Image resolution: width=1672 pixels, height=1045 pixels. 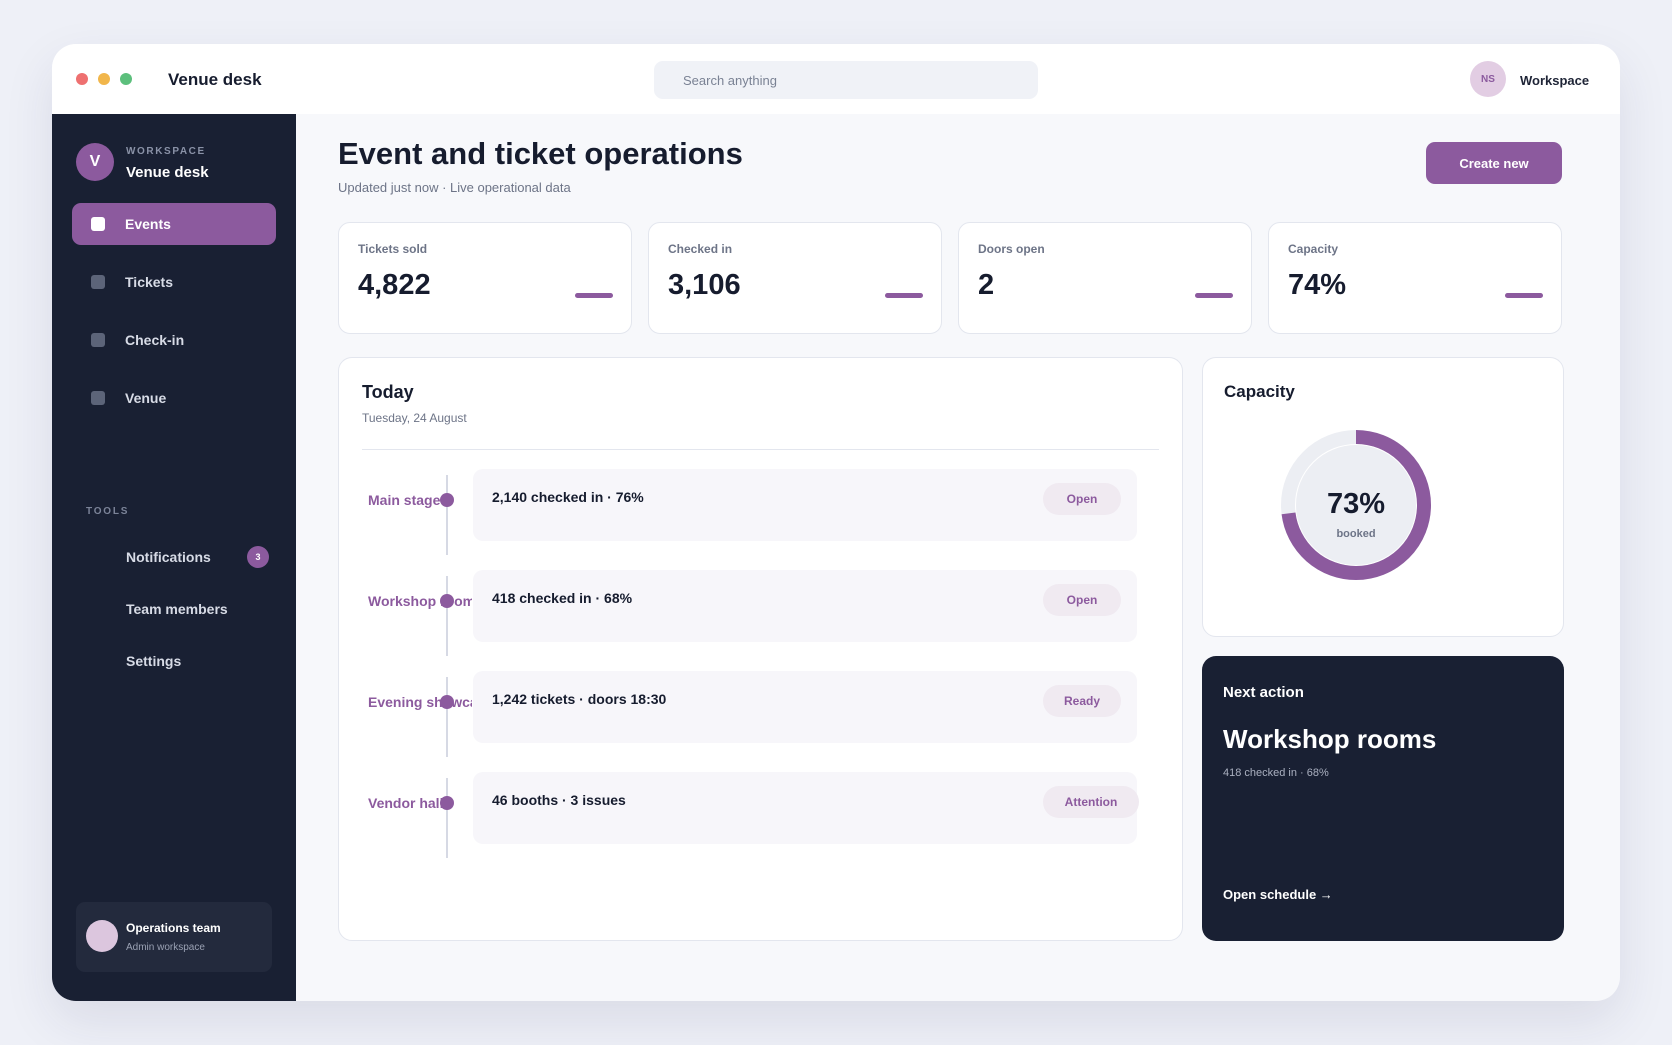 What do you see at coordinates (1488, 79) in the screenshot?
I see `user-avatar: NS` at bounding box center [1488, 79].